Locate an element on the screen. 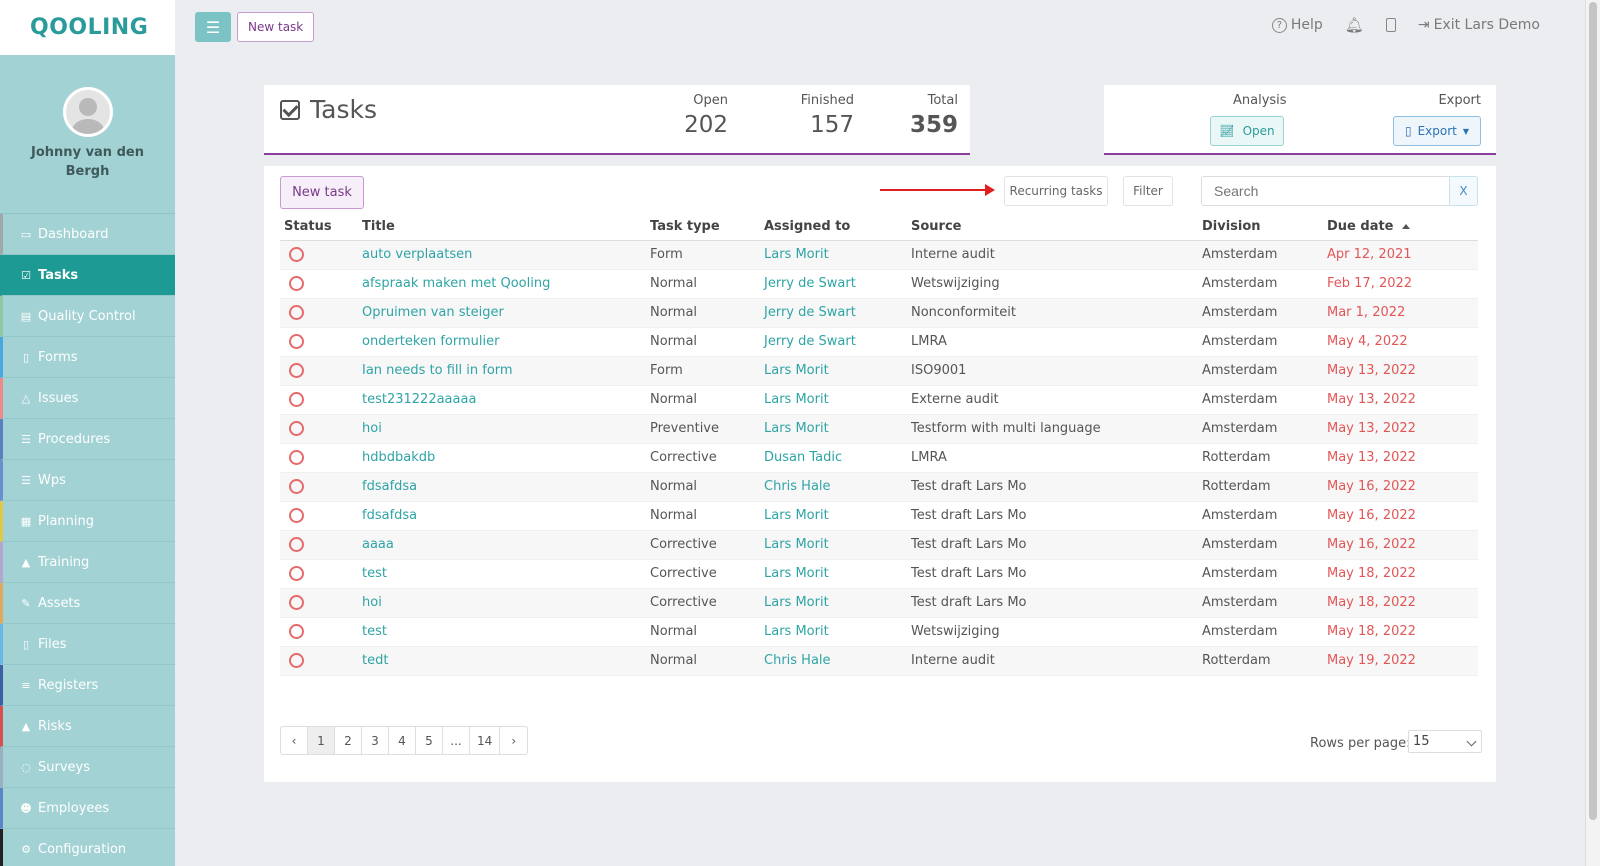  sidebar-item-files: ▯ Files is located at coordinates (87, 644).